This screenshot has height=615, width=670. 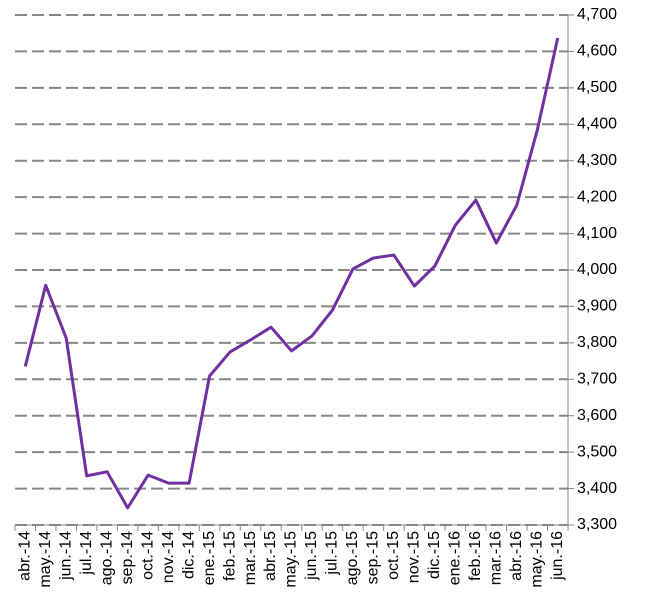 What do you see at coordinates (597, 51) in the screenshot?
I see `y-tick-label: 4,600` at bounding box center [597, 51].